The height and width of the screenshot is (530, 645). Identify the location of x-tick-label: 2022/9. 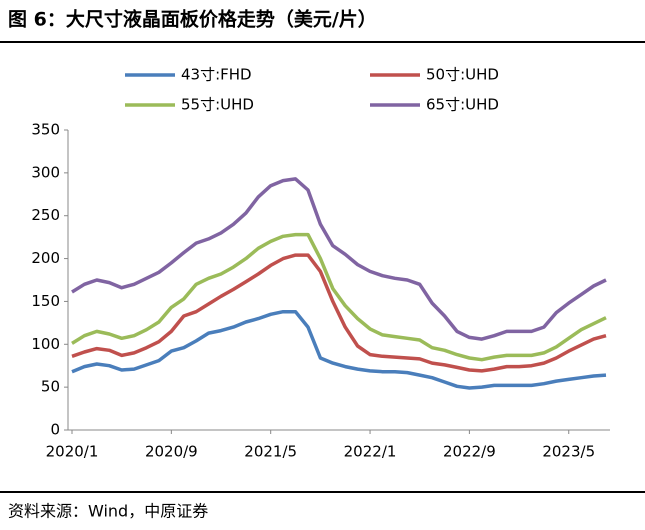
(469, 452).